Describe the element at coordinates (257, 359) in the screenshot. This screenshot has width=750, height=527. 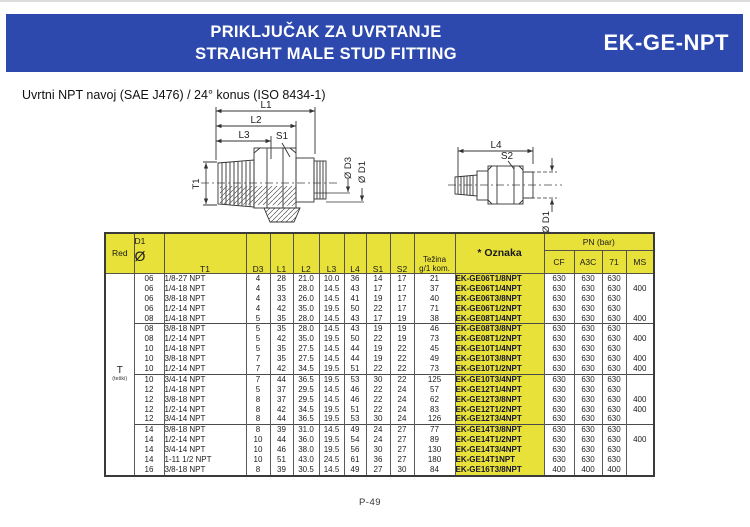
I see `cell-d3: 7` at that location.